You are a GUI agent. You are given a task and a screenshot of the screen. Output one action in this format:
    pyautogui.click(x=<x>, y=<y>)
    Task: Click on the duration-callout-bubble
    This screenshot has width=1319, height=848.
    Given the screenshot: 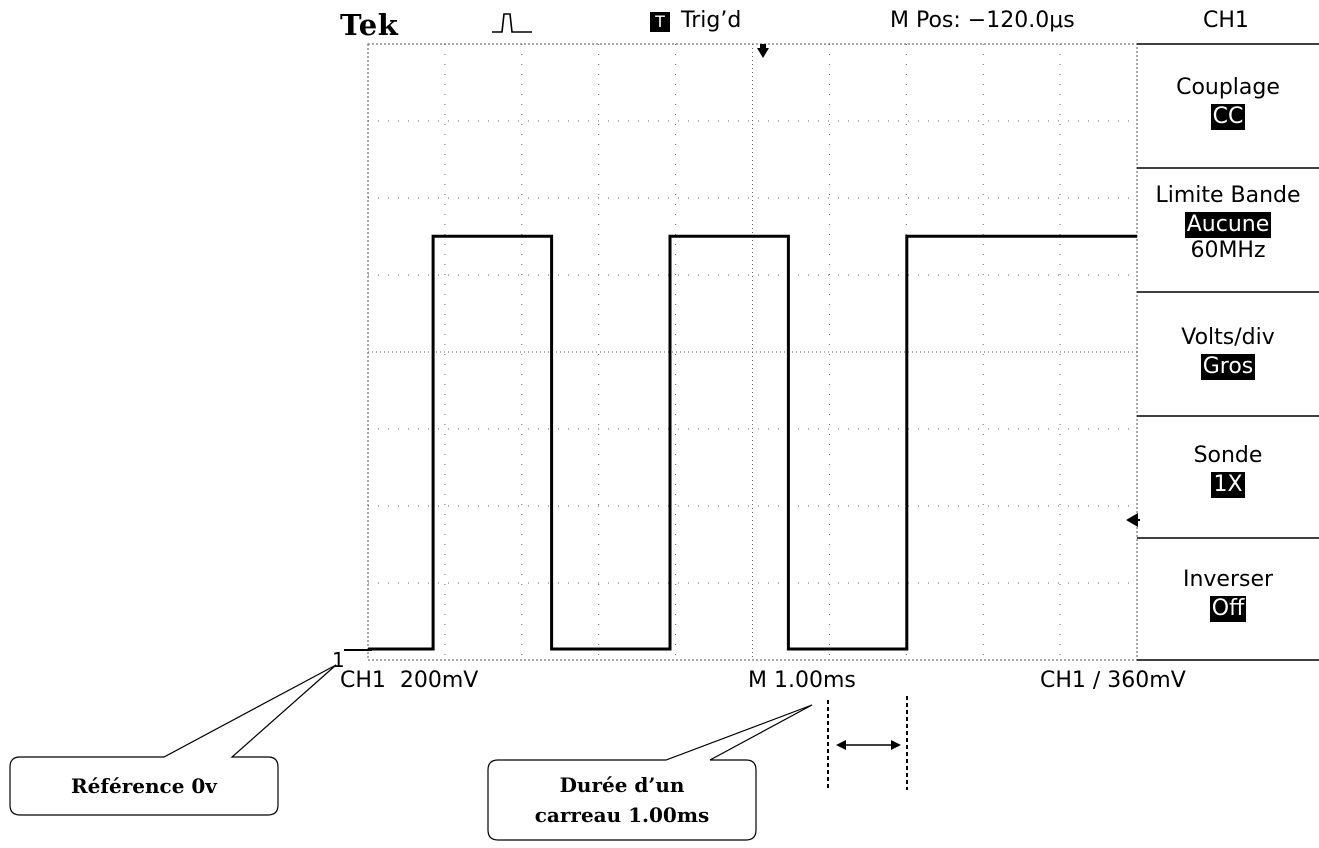 What is the action you would take?
    pyautogui.click(x=650, y=772)
    